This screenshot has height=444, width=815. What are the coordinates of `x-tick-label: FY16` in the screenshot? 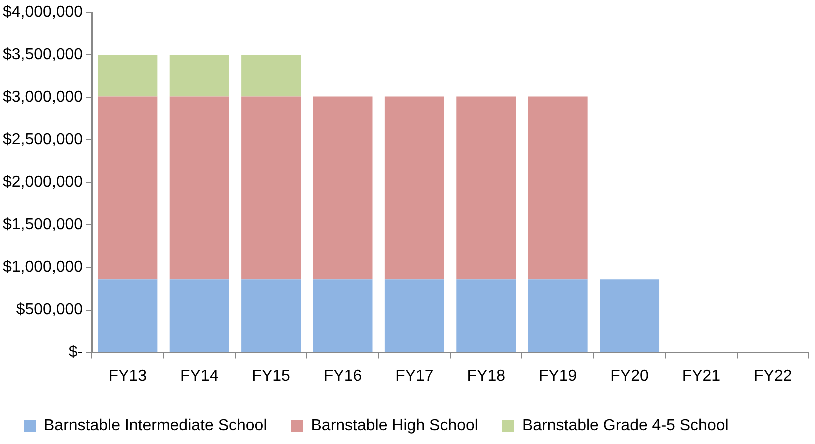 It's located at (343, 376).